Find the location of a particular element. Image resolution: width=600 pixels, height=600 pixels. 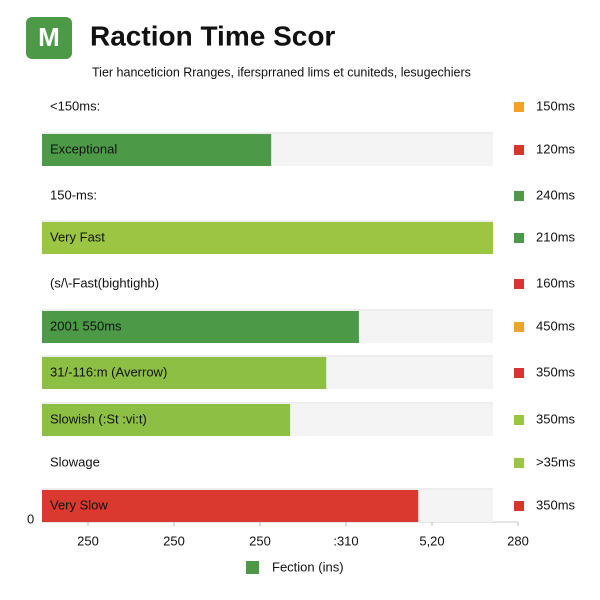

side-label: 210ms is located at coordinates (556, 236).